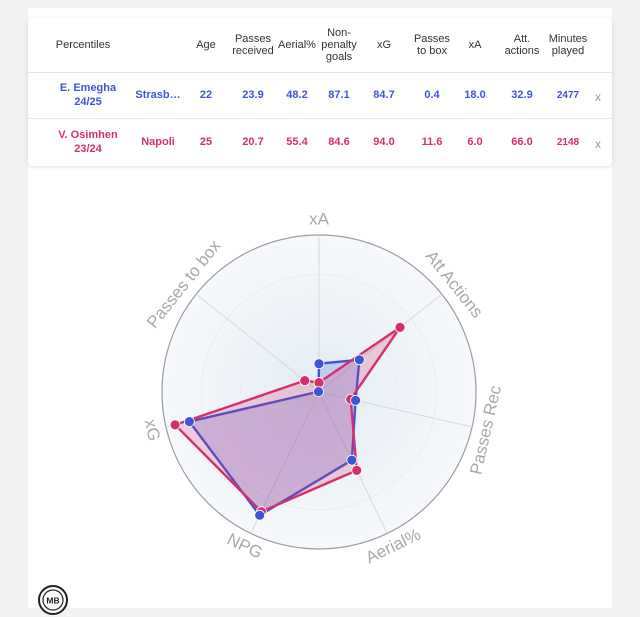 Image resolution: width=640 pixels, height=617 pixels. I want to click on header-aerial: Aerial%, so click(297, 45).